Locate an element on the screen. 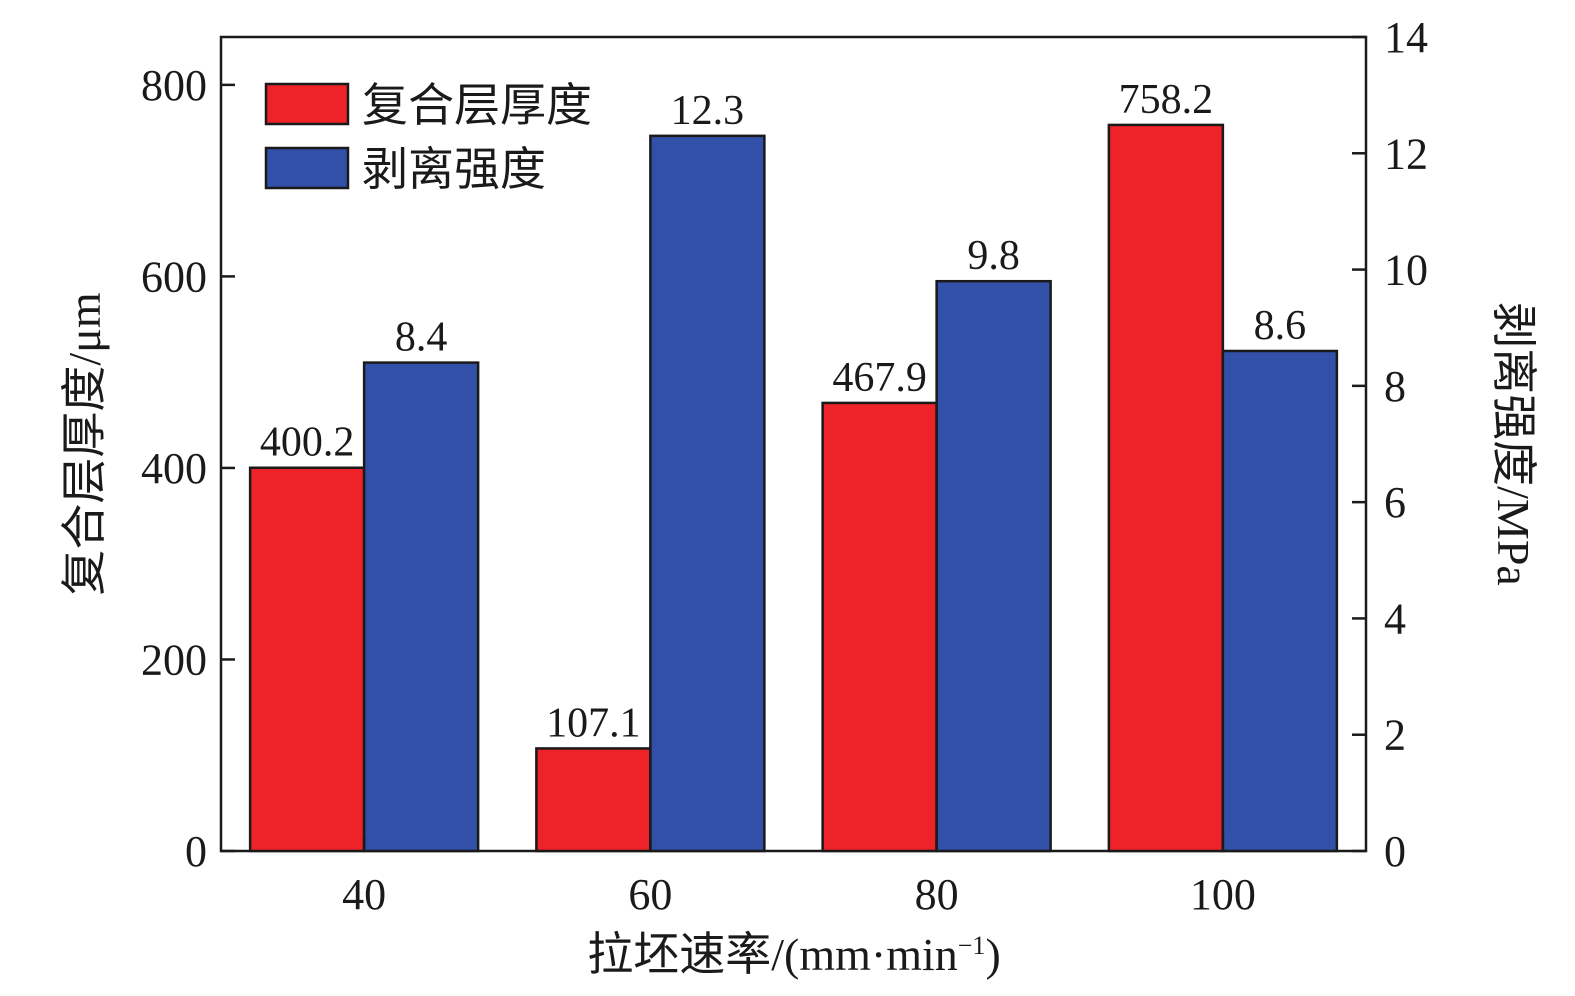 The height and width of the screenshot is (996, 1575). y-tick-label-right: 6 is located at coordinates (1395, 502).